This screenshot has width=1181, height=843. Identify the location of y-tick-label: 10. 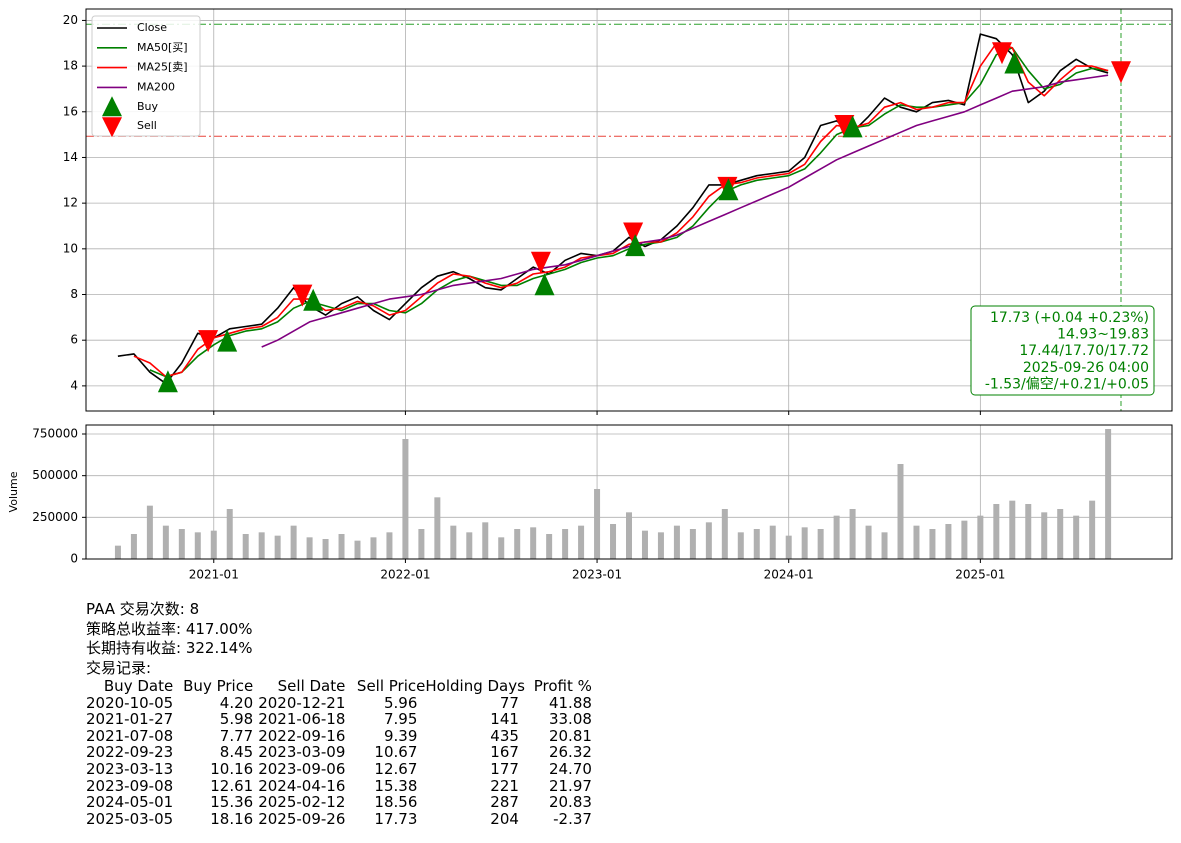
(70, 248).